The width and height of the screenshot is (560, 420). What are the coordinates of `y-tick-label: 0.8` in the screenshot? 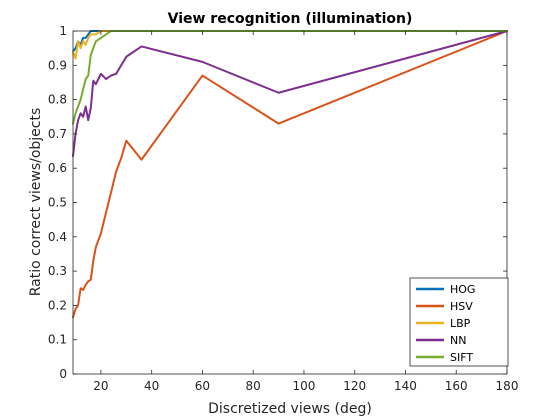 It's located at (57, 100).